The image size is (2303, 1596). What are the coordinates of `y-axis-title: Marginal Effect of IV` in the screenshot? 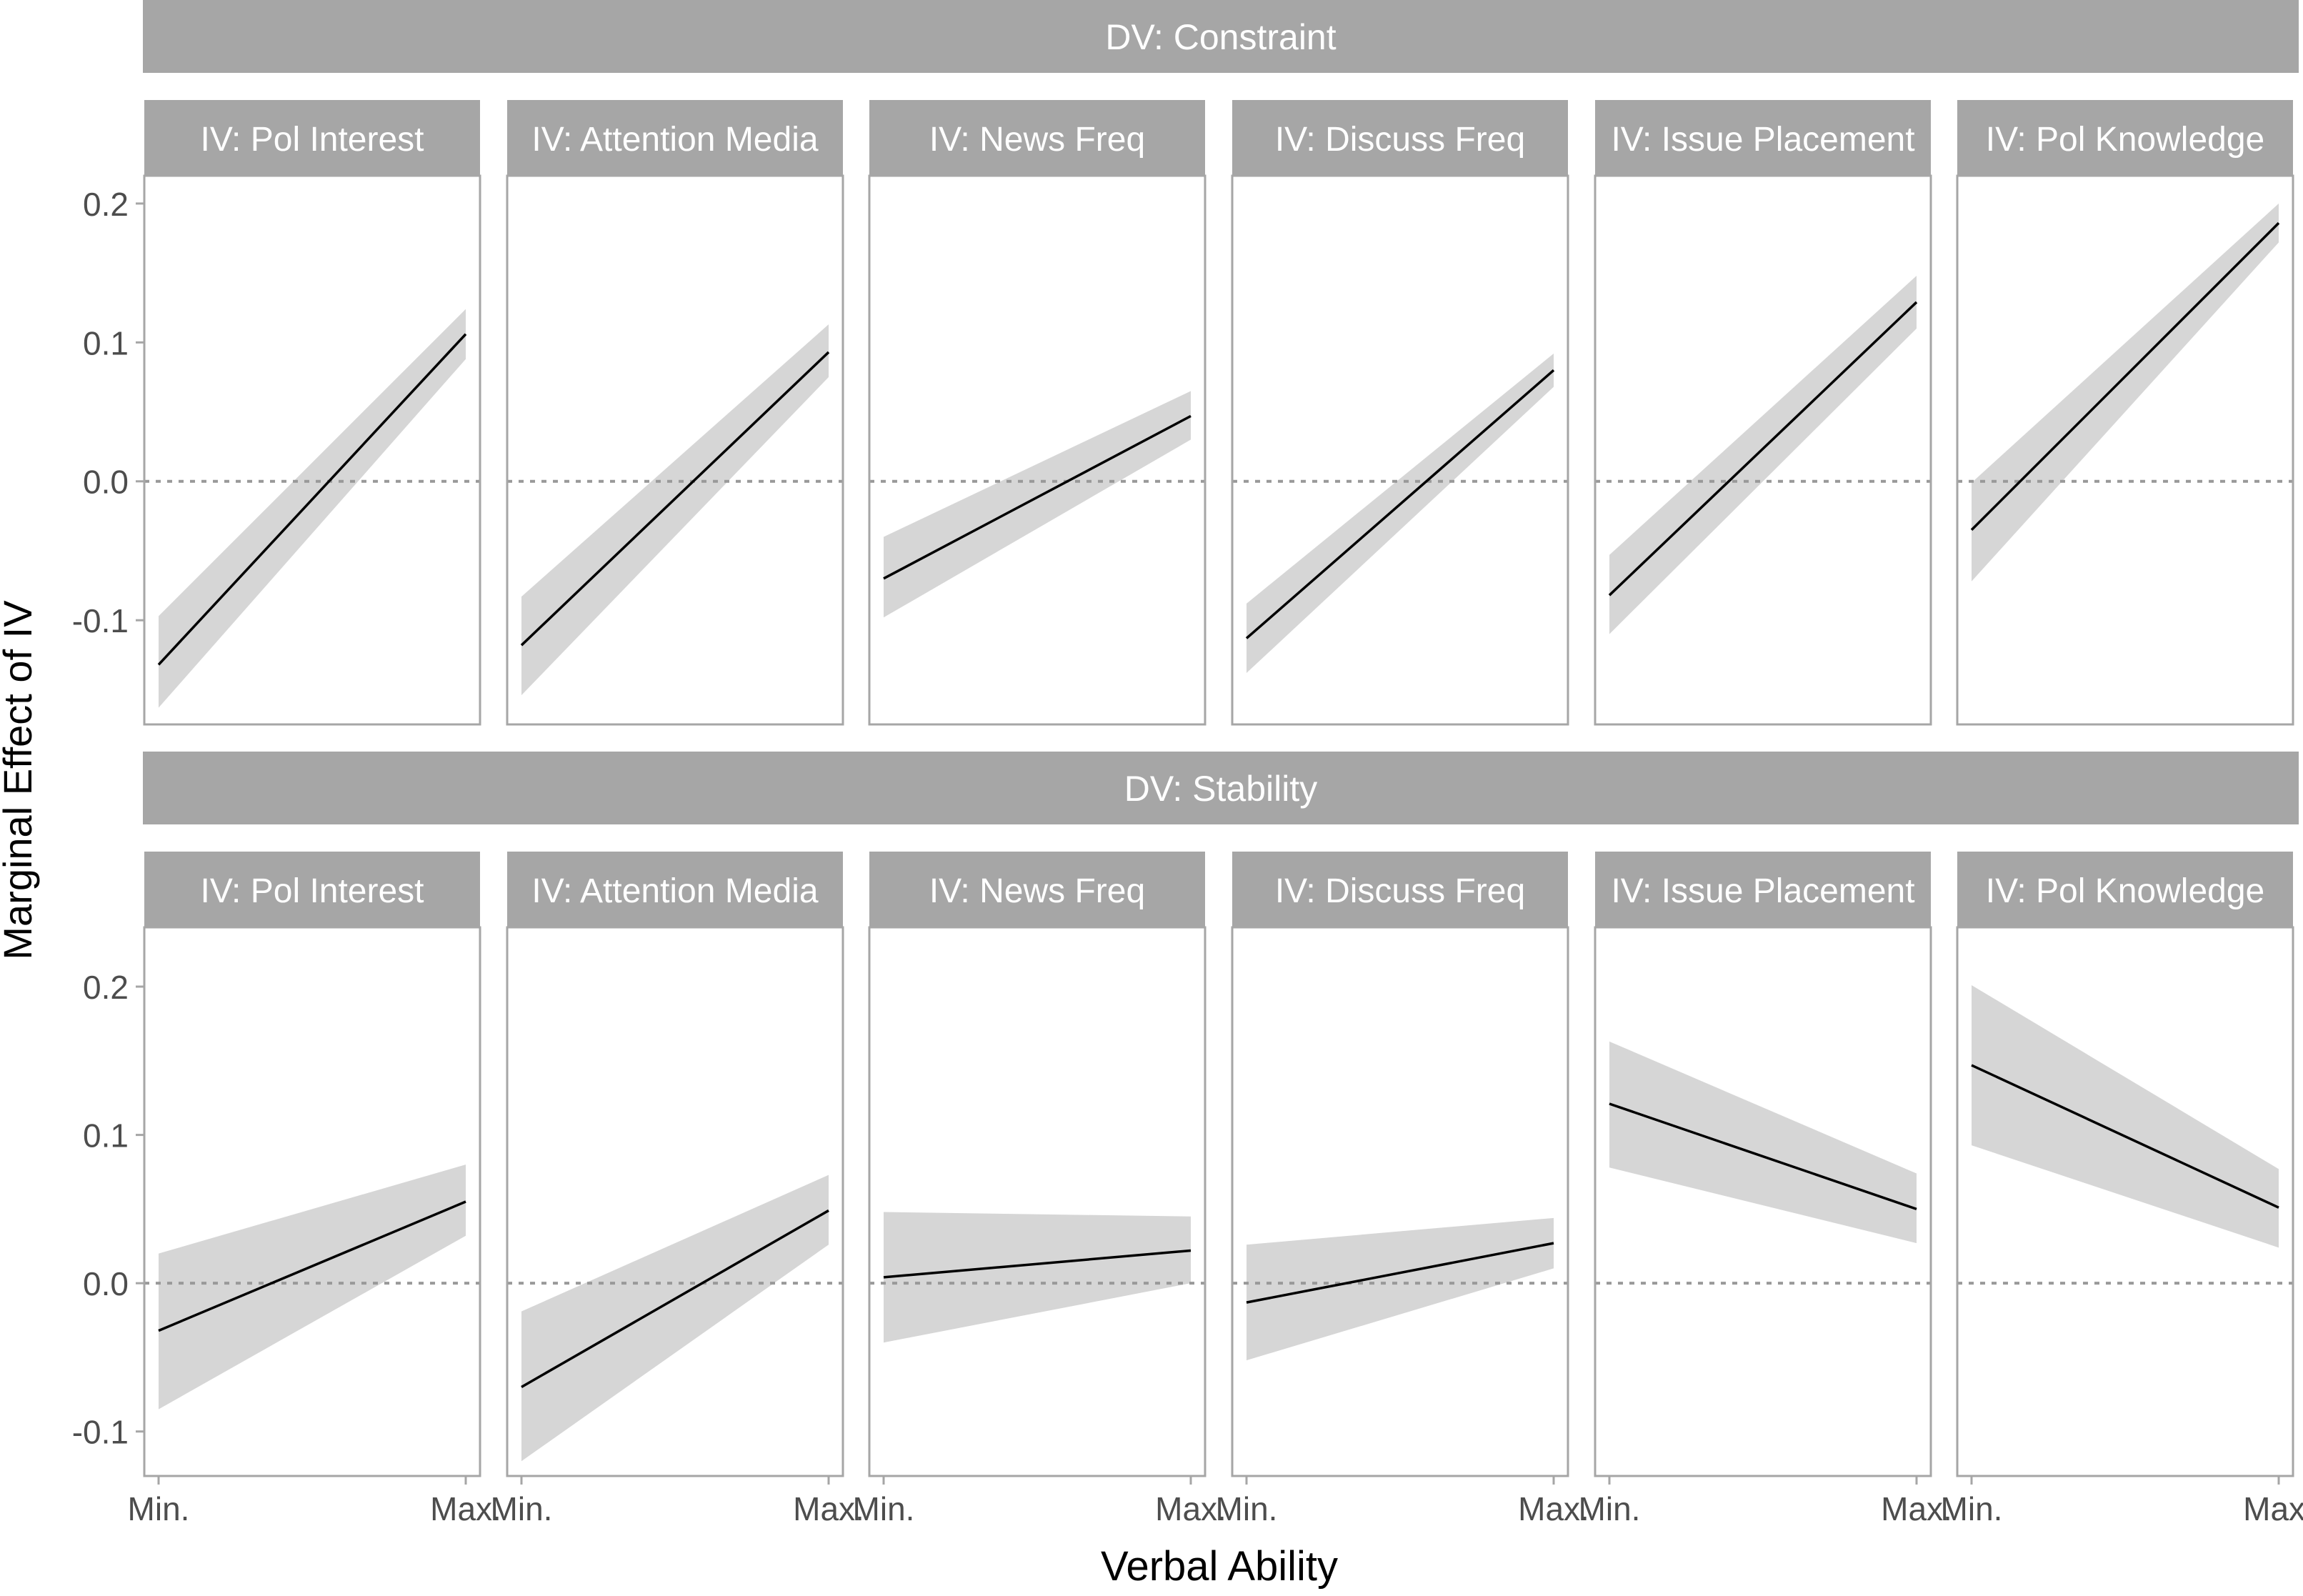 It's located at (20, 780).